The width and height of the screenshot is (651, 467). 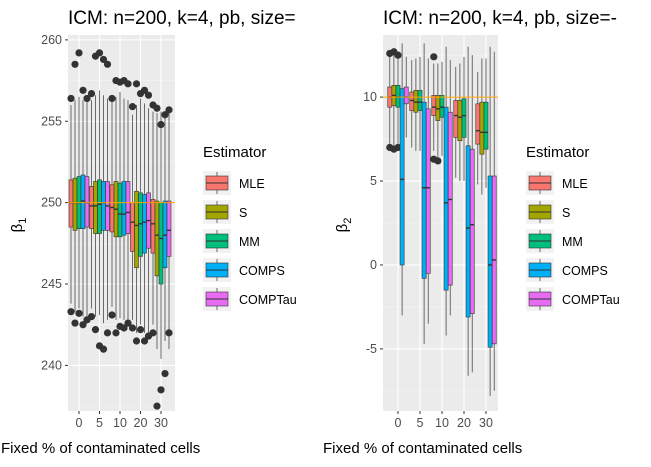 I want to click on right-x-tick-label: 30, so click(x=486, y=423).